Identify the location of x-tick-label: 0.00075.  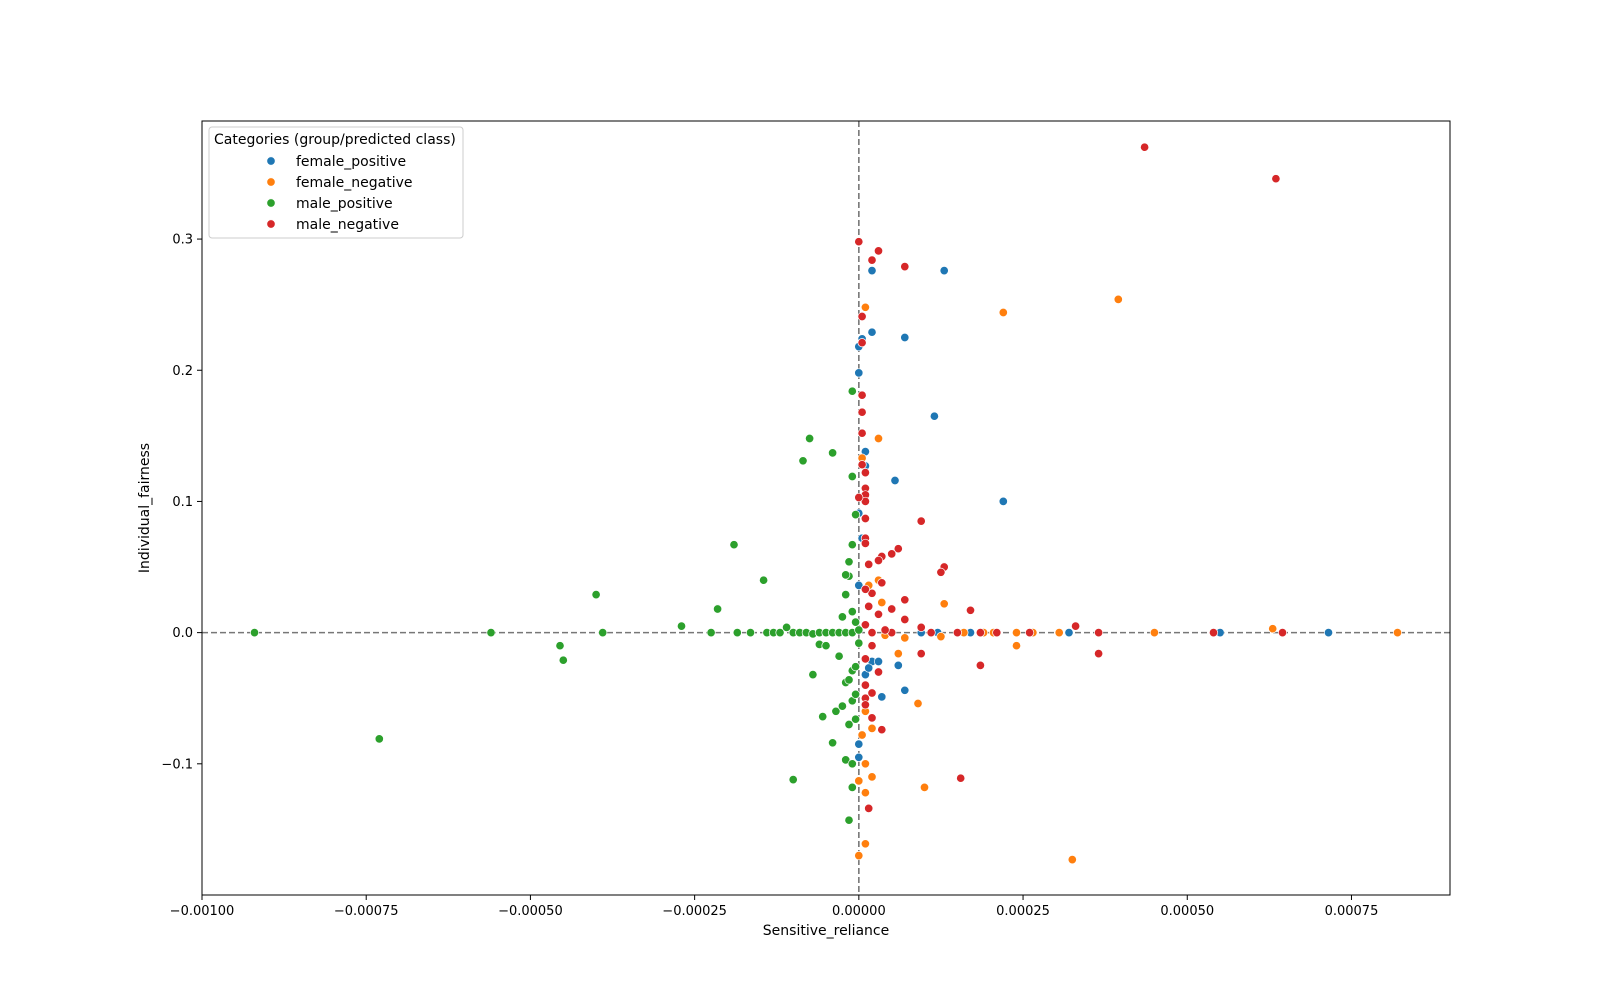
(1352, 911).